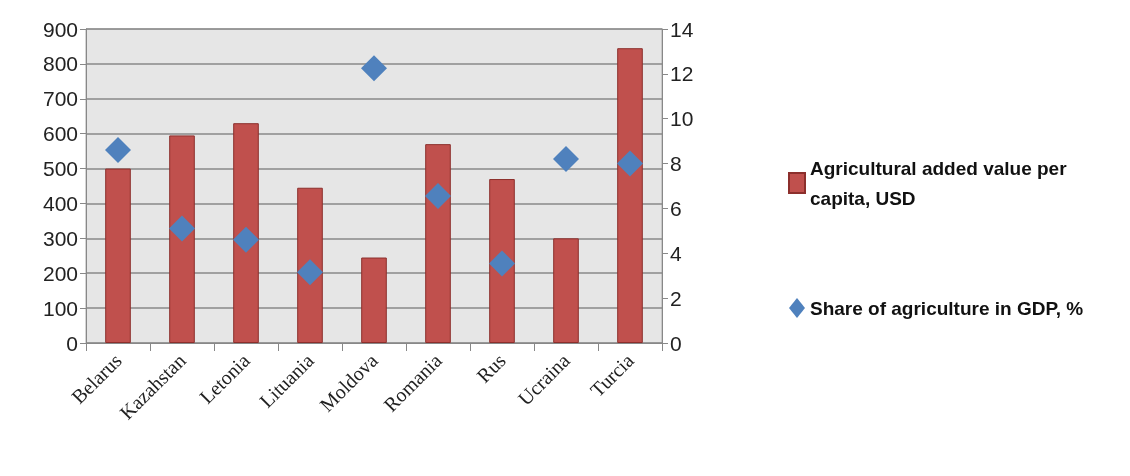 The image size is (1130, 476). What do you see at coordinates (676, 253) in the screenshot?
I see `y2-tick-label: 4` at bounding box center [676, 253].